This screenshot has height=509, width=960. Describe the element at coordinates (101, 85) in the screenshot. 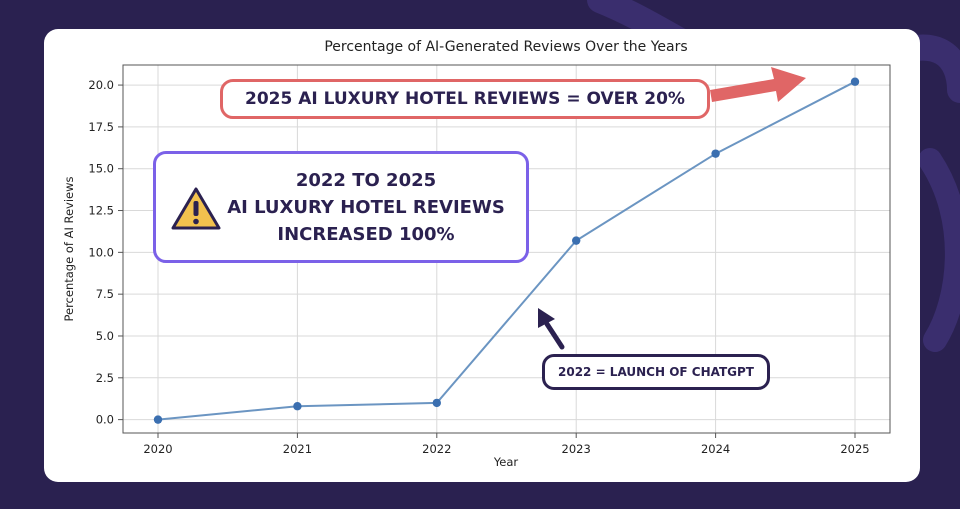

I see `y-tick-label: 20.0` at that location.